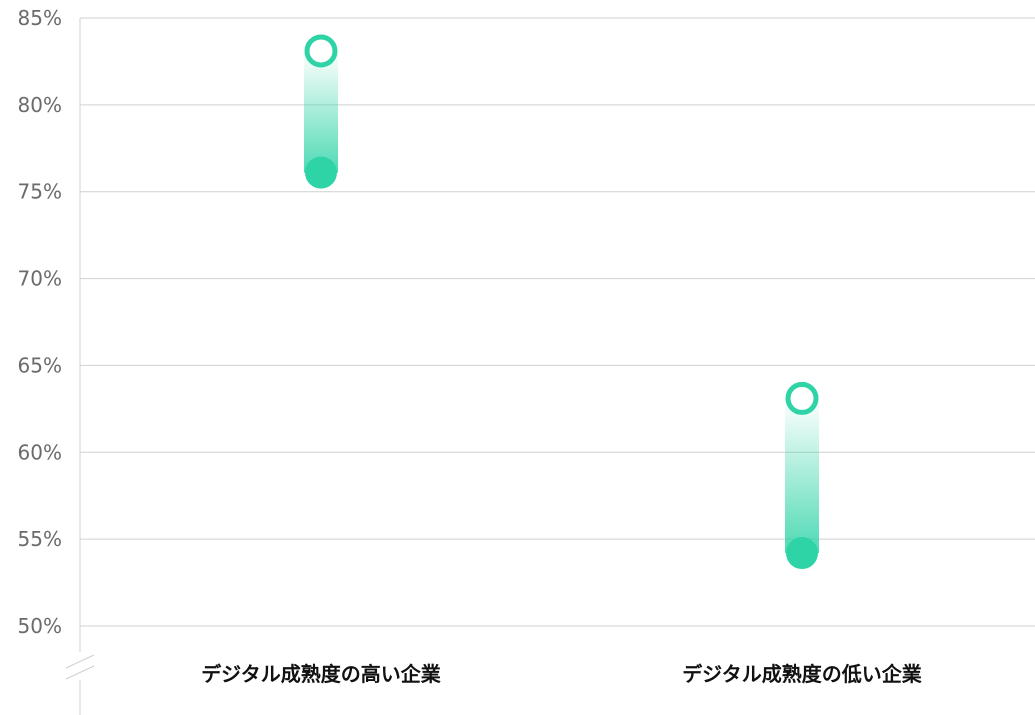 The height and width of the screenshot is (715, 1035). I want to click on y-tick-label: 65%, so click(40, 365).